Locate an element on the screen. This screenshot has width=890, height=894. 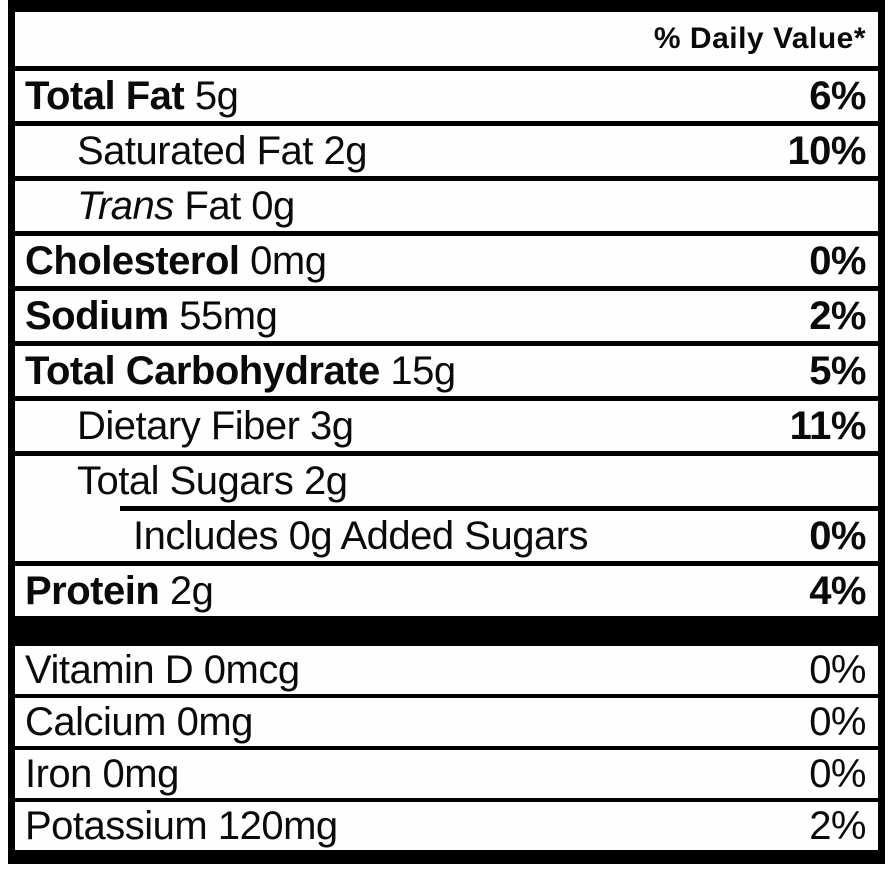
nutrient-row: Saturated Fat 2g 10% is located at coordinates (446, 148).